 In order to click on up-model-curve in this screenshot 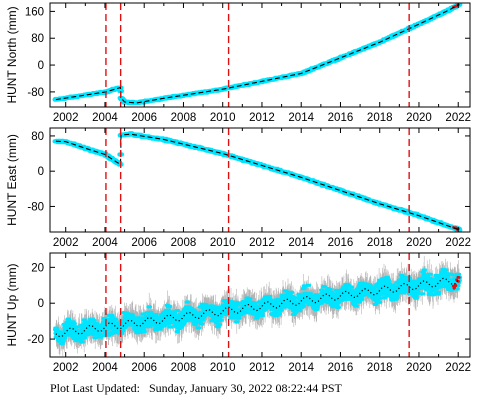, I will do `click(257, 307)`.